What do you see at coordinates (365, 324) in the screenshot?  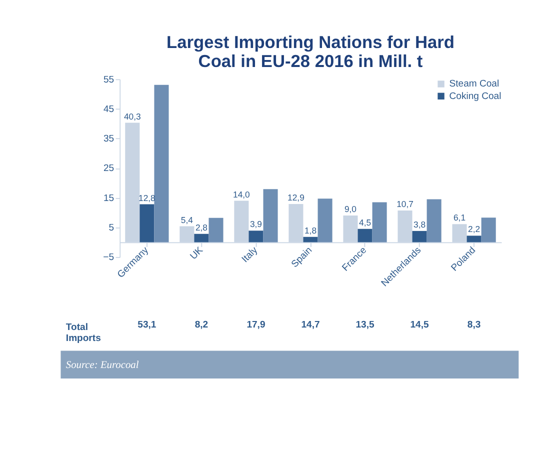 I see `data-label: 13,5` at bounding box center [365, 324].